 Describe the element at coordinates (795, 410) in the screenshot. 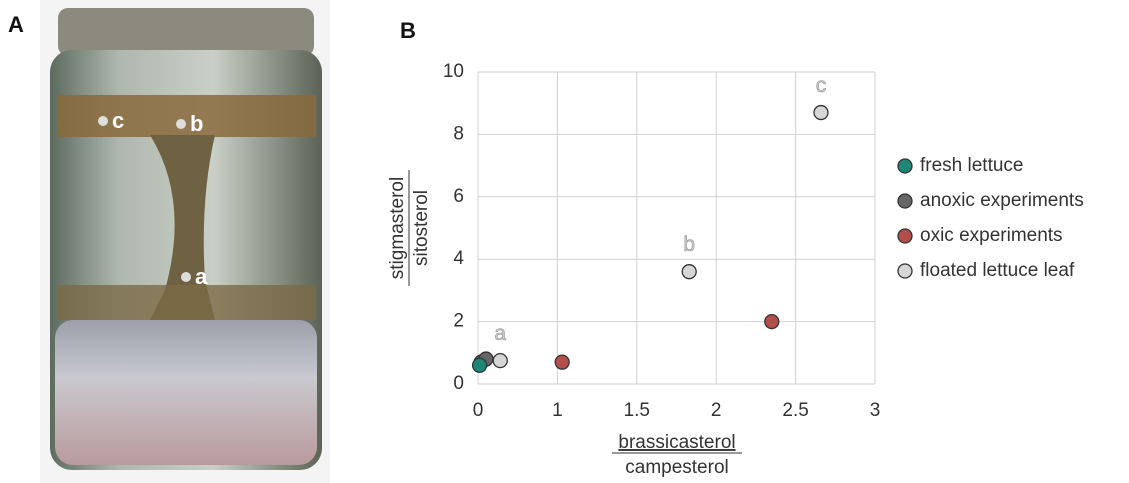

I see `x-tick-label: 2.5` at that location.